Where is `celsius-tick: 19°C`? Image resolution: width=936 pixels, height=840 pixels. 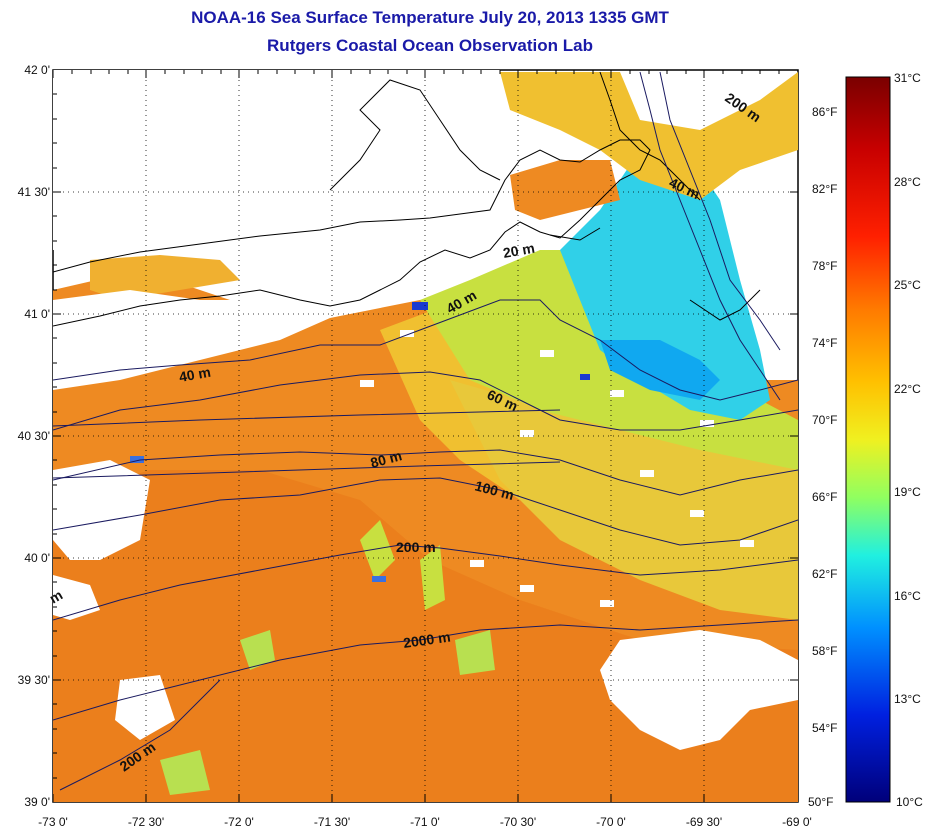
celsius-tick: 19°C is located at coordinates (907, 492).